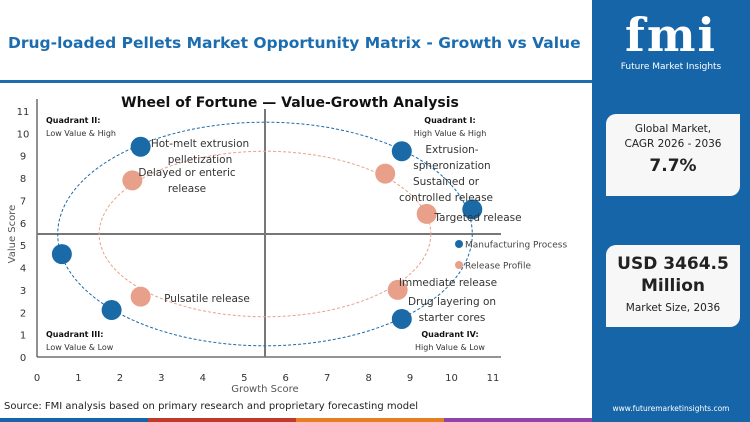 The height and width of the screenshot is (422, 750). I want to click on cagr-label-1: Global Market,, so click(673, 129).